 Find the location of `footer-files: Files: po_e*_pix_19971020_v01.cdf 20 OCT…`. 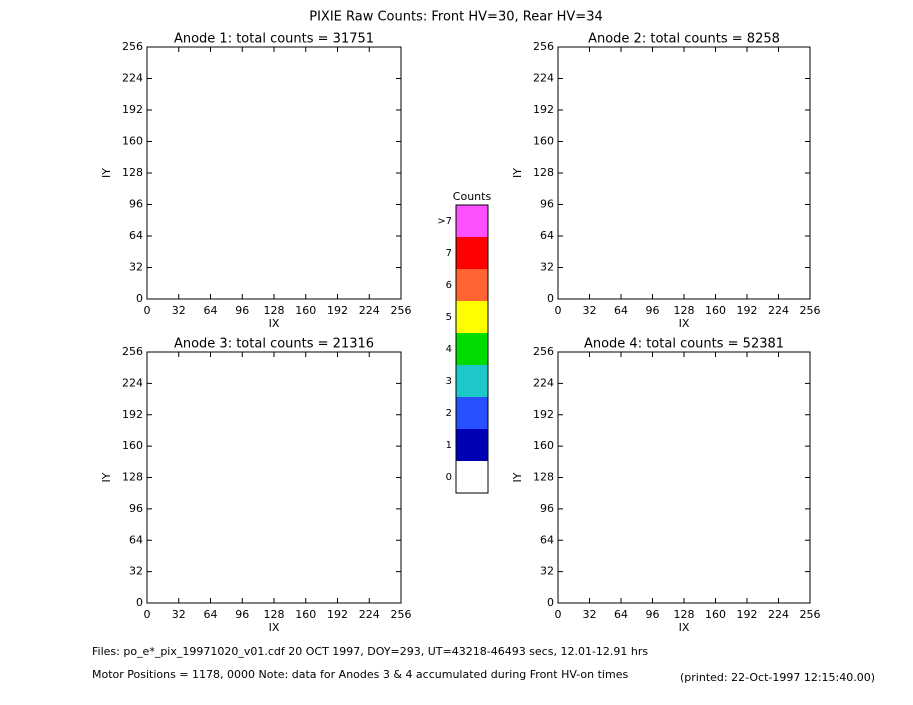

footer-files: Files: po_e*_pix_19971020_v01.cdf 20 OCT… is located at coordinates (370, 651).